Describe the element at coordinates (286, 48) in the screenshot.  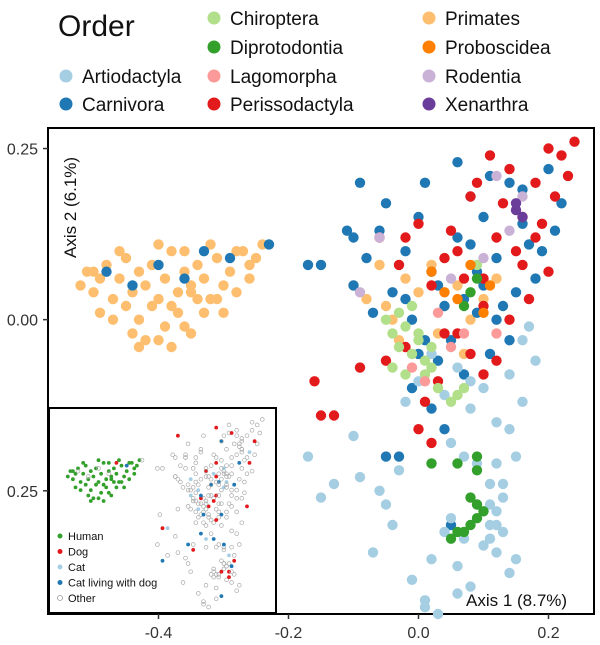
I see `legend-label: Diprotodontia` at that location.